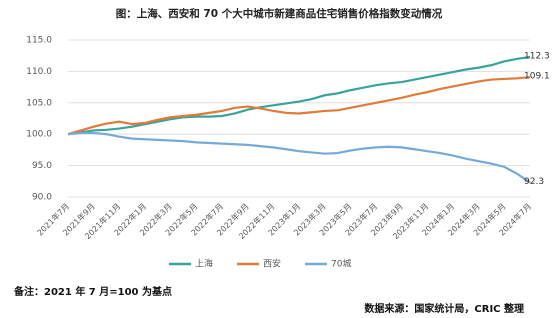 Image resolution: width=559 pixels, height=318 pixels. Describe the element at coordinates (39, 135) in the screenshot. I see `y-tick-label: 100.0` at that location.